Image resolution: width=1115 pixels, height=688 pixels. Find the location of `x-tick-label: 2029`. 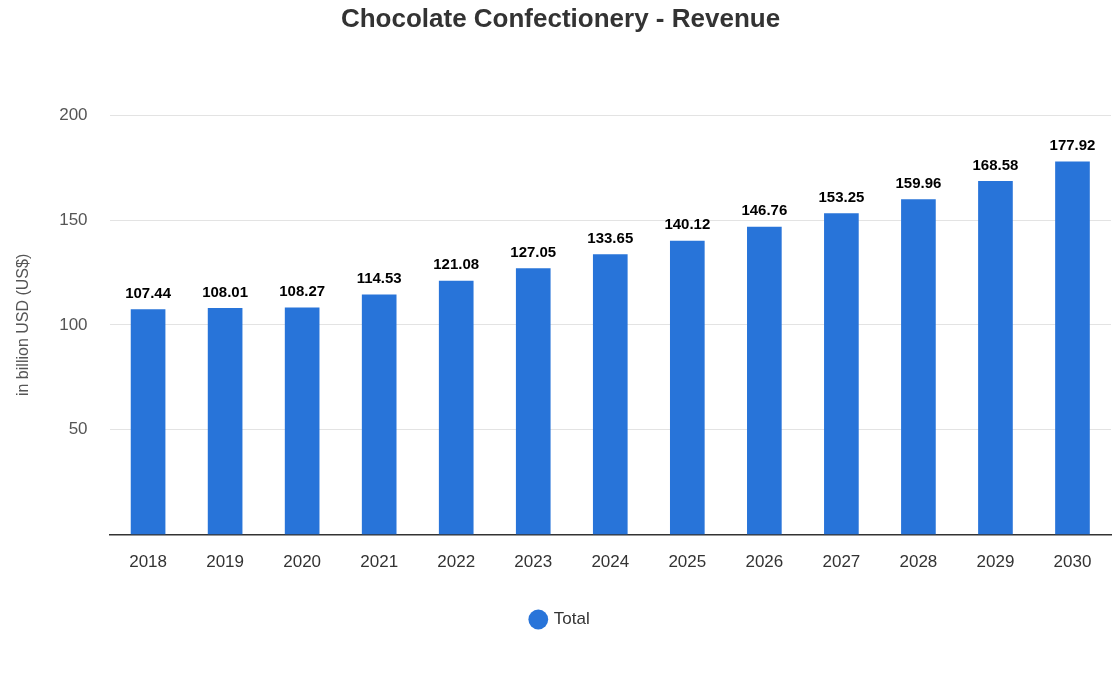

x-tick-label: 2029 is located at coordinates (995, 562).